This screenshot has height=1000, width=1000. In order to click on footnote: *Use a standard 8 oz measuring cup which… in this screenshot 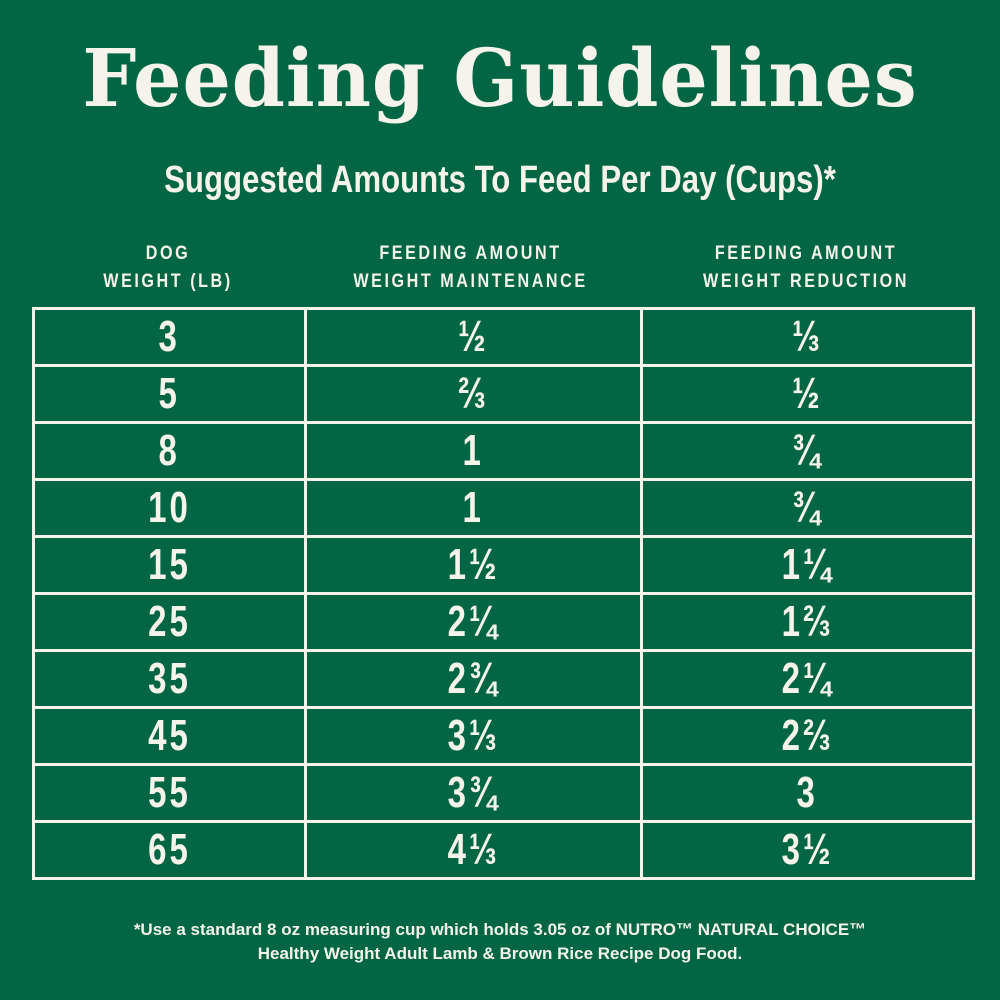, I will do `click(500, 942)`.